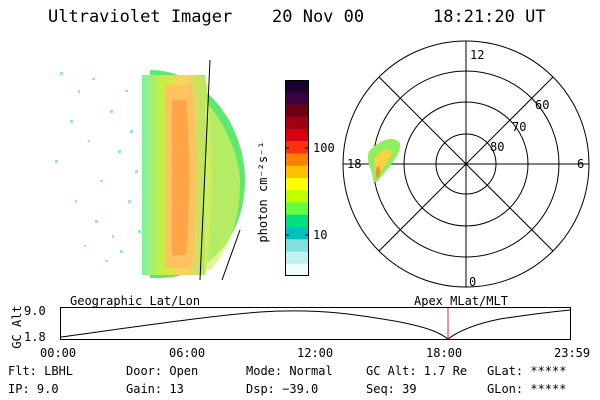  Describe the element at coordinates (497, 147) in the screenshot. I see `lat-label-80: 80` at that location.